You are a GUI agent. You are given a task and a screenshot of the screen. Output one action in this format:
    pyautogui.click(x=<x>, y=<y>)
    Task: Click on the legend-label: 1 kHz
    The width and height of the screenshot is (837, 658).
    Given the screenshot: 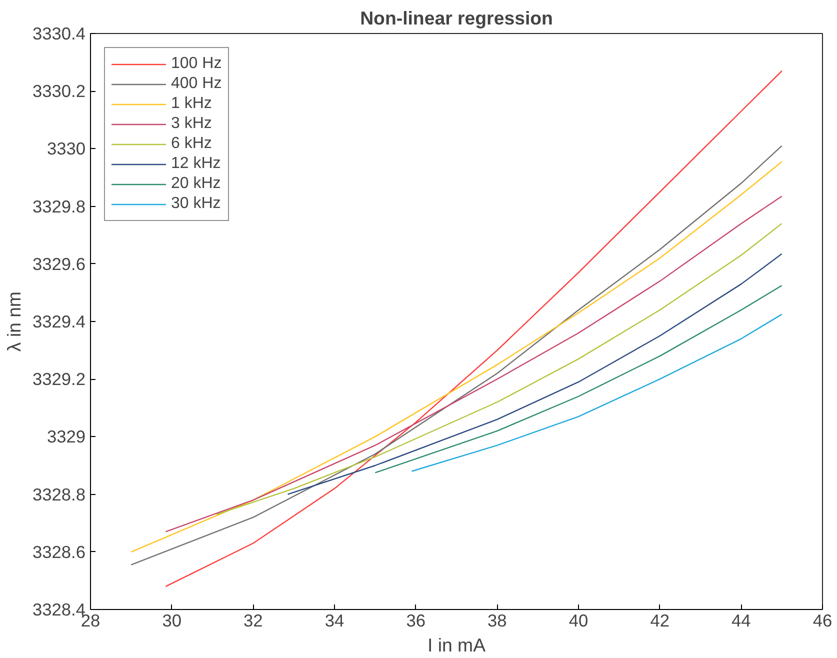 What is the action you would take?
    pyautogui.click(x=191, y=104)
    